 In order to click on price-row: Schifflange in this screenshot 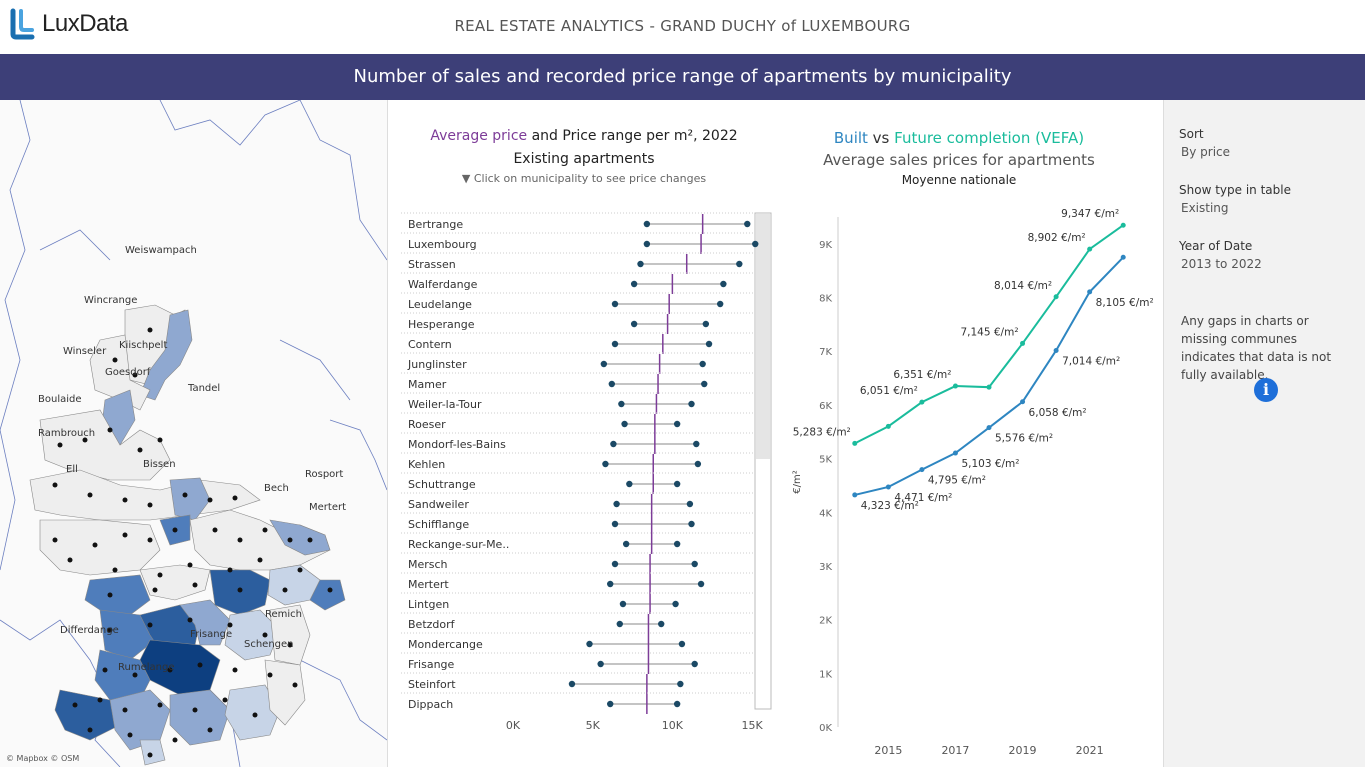, I will do `click(577, 523)`.